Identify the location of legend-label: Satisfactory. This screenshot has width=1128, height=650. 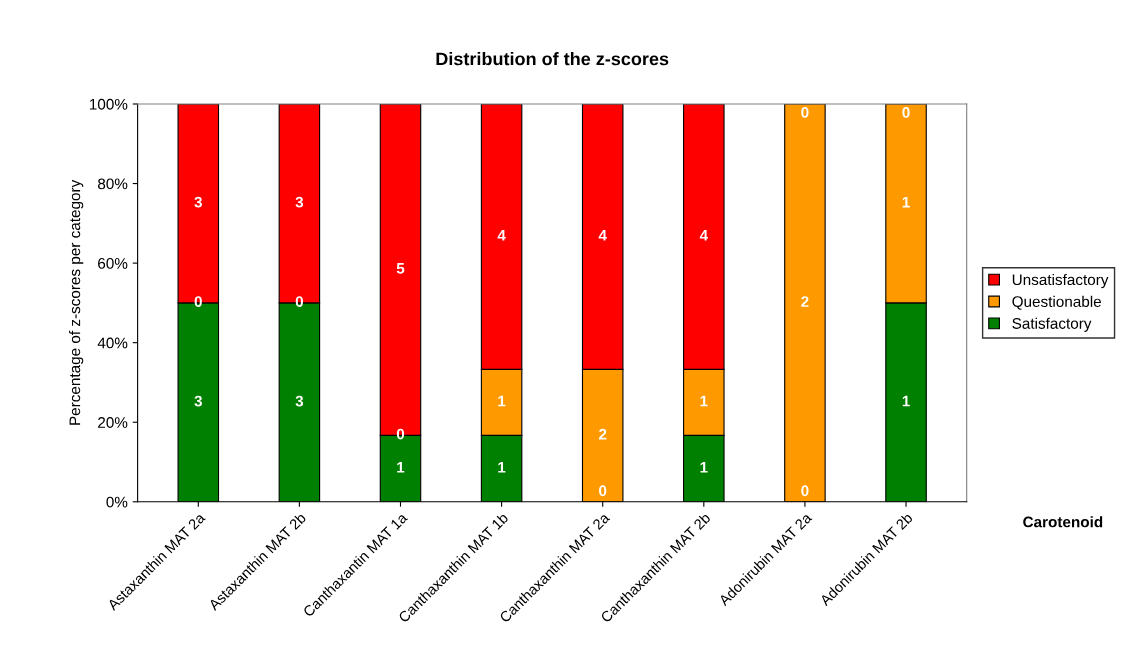
(1052, 324).